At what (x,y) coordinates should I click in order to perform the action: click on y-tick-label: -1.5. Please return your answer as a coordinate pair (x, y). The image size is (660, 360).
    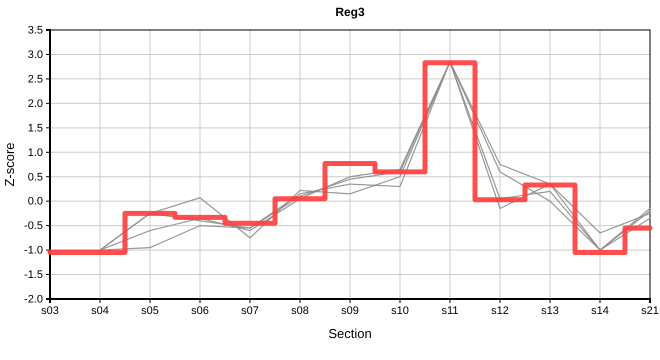
    Looking at the image, I should click on (33, 275).